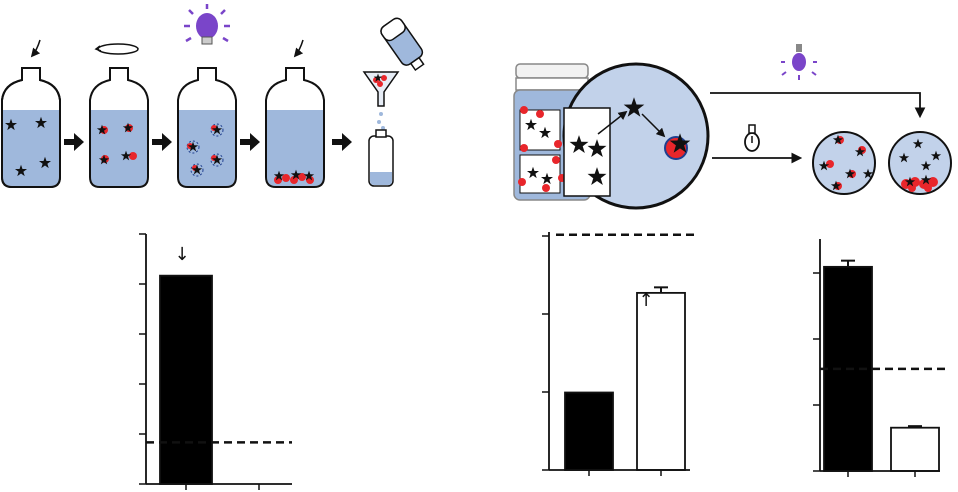  I want to click on filtration, so click(393, 102).